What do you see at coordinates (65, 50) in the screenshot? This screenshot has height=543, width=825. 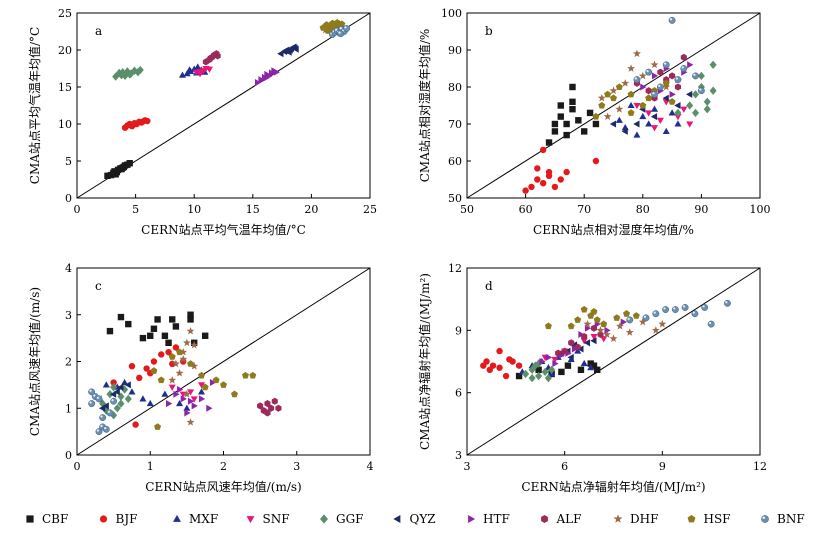 I see `y-tick-label: 20` at bounding box center [65, 50].